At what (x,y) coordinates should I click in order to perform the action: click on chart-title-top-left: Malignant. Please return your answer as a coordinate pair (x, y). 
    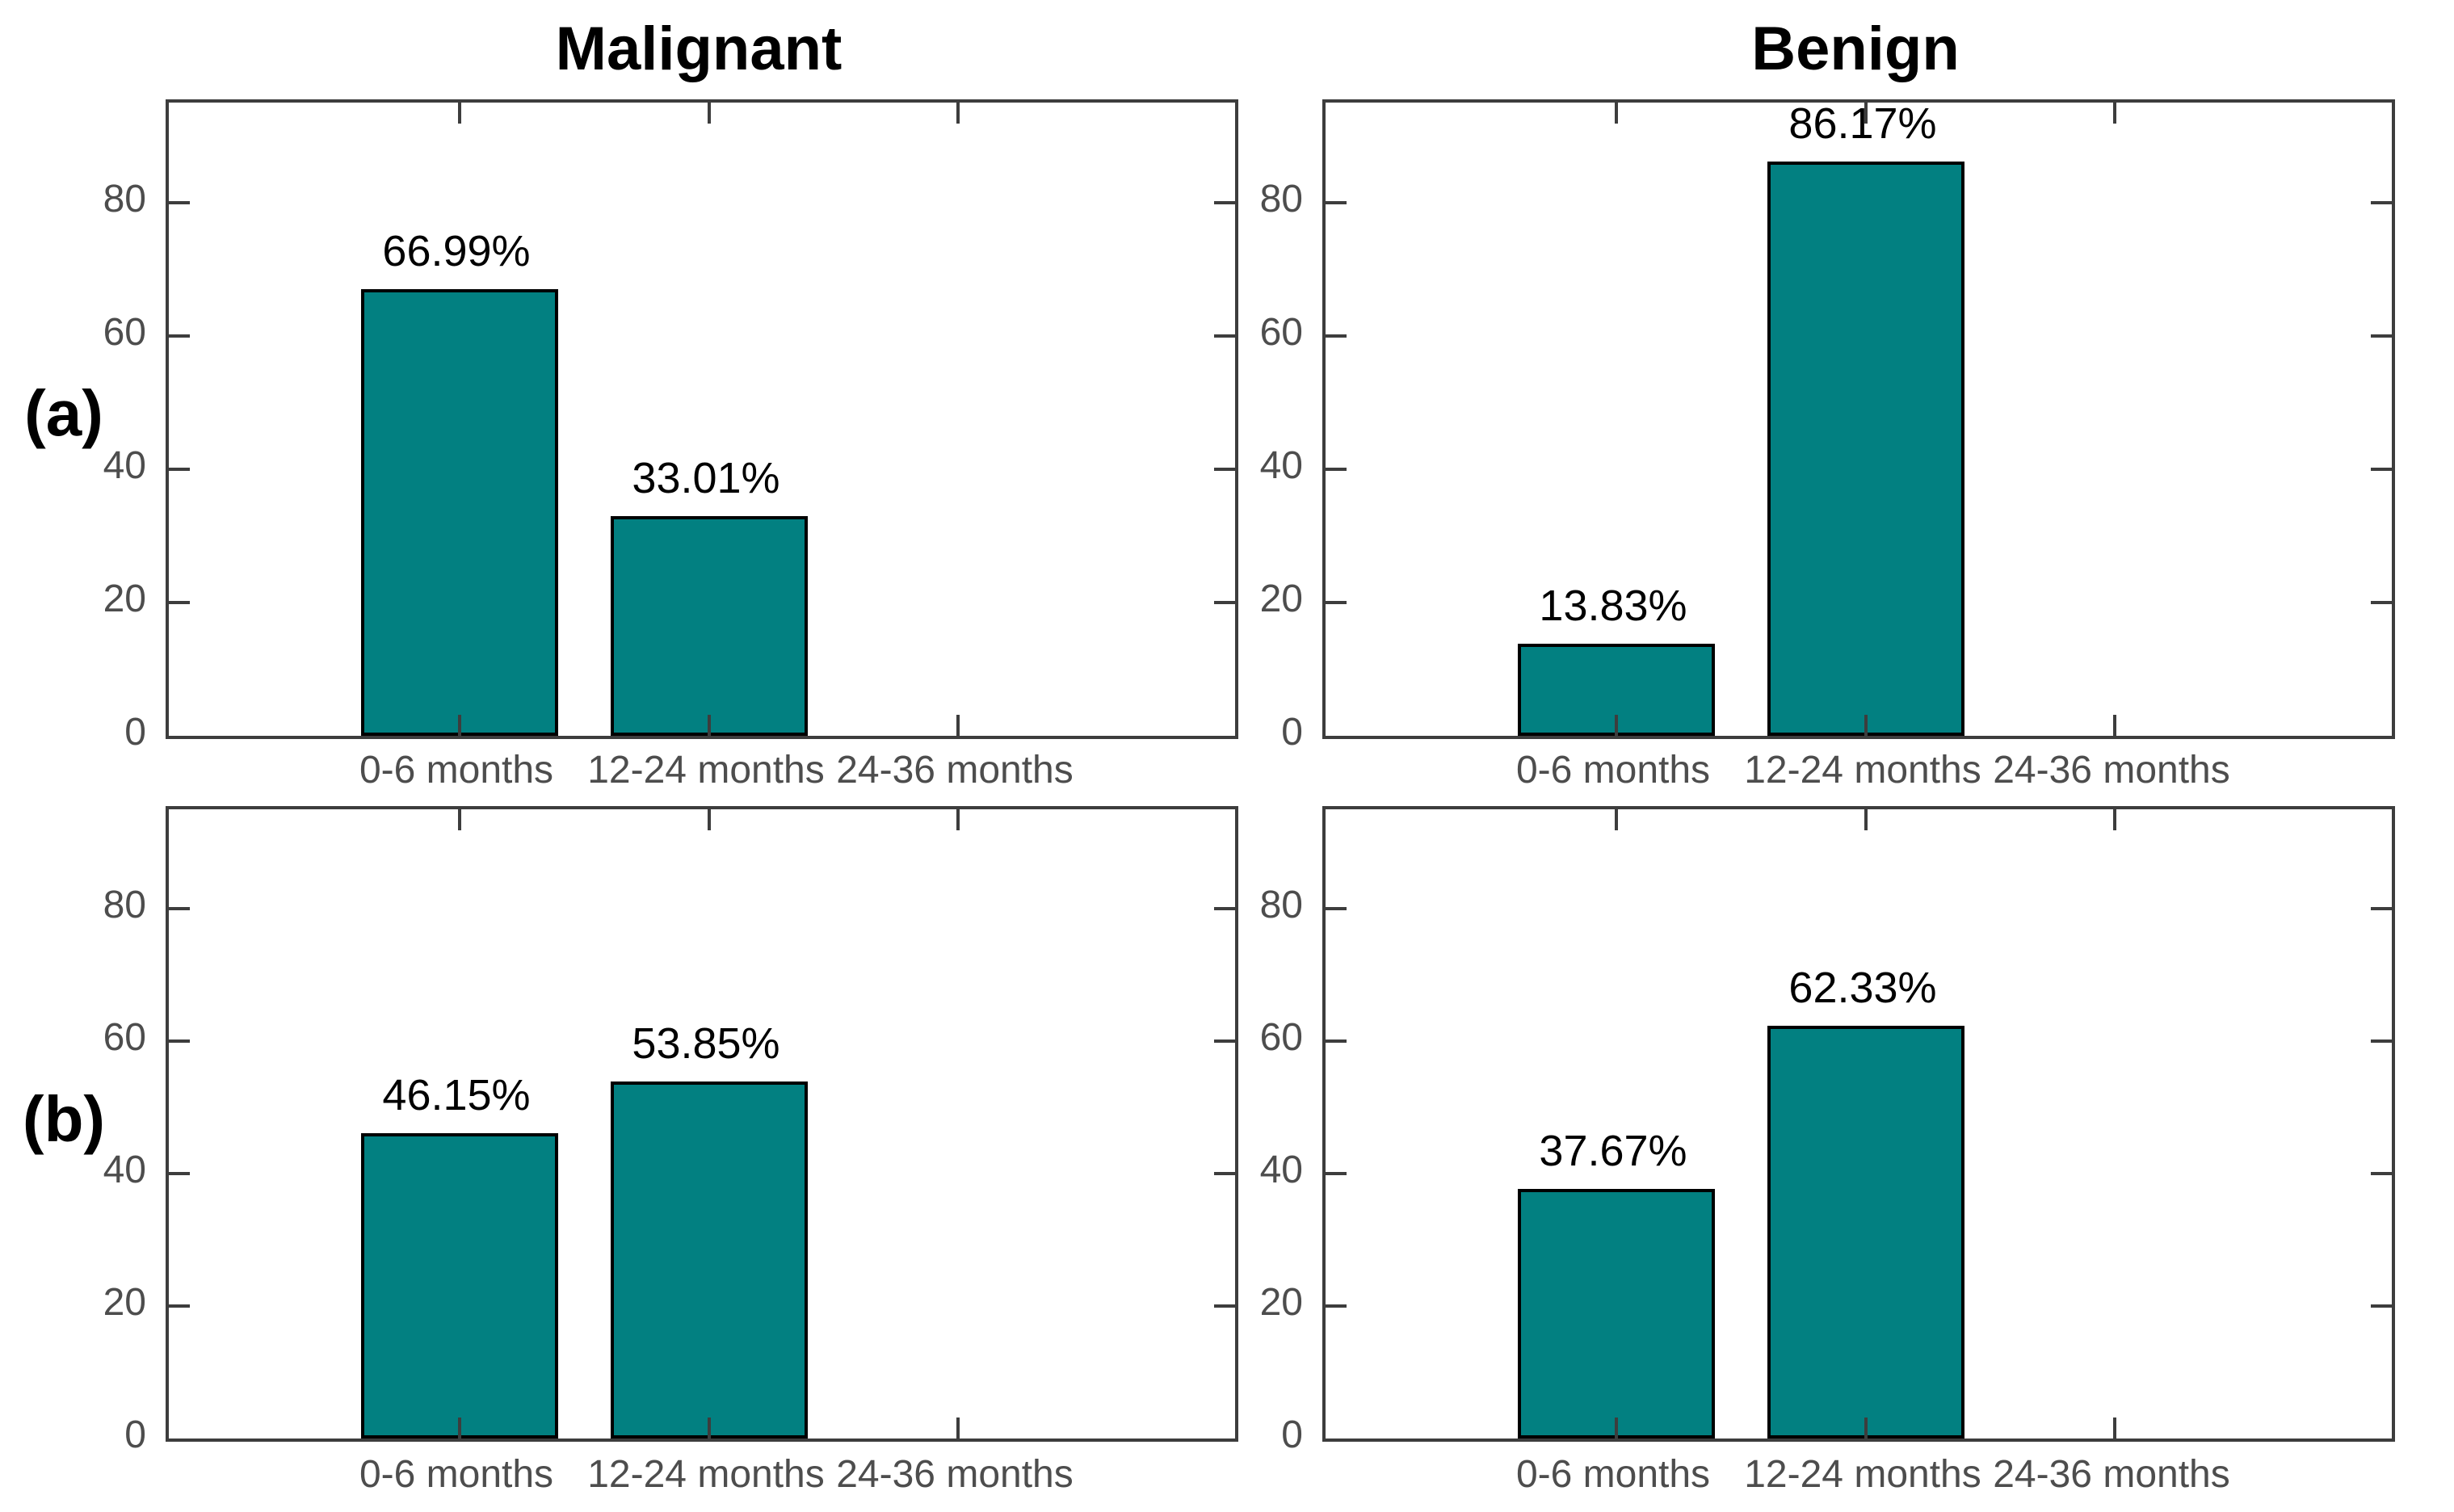
    Looking at the image, I should click on (699, 49).